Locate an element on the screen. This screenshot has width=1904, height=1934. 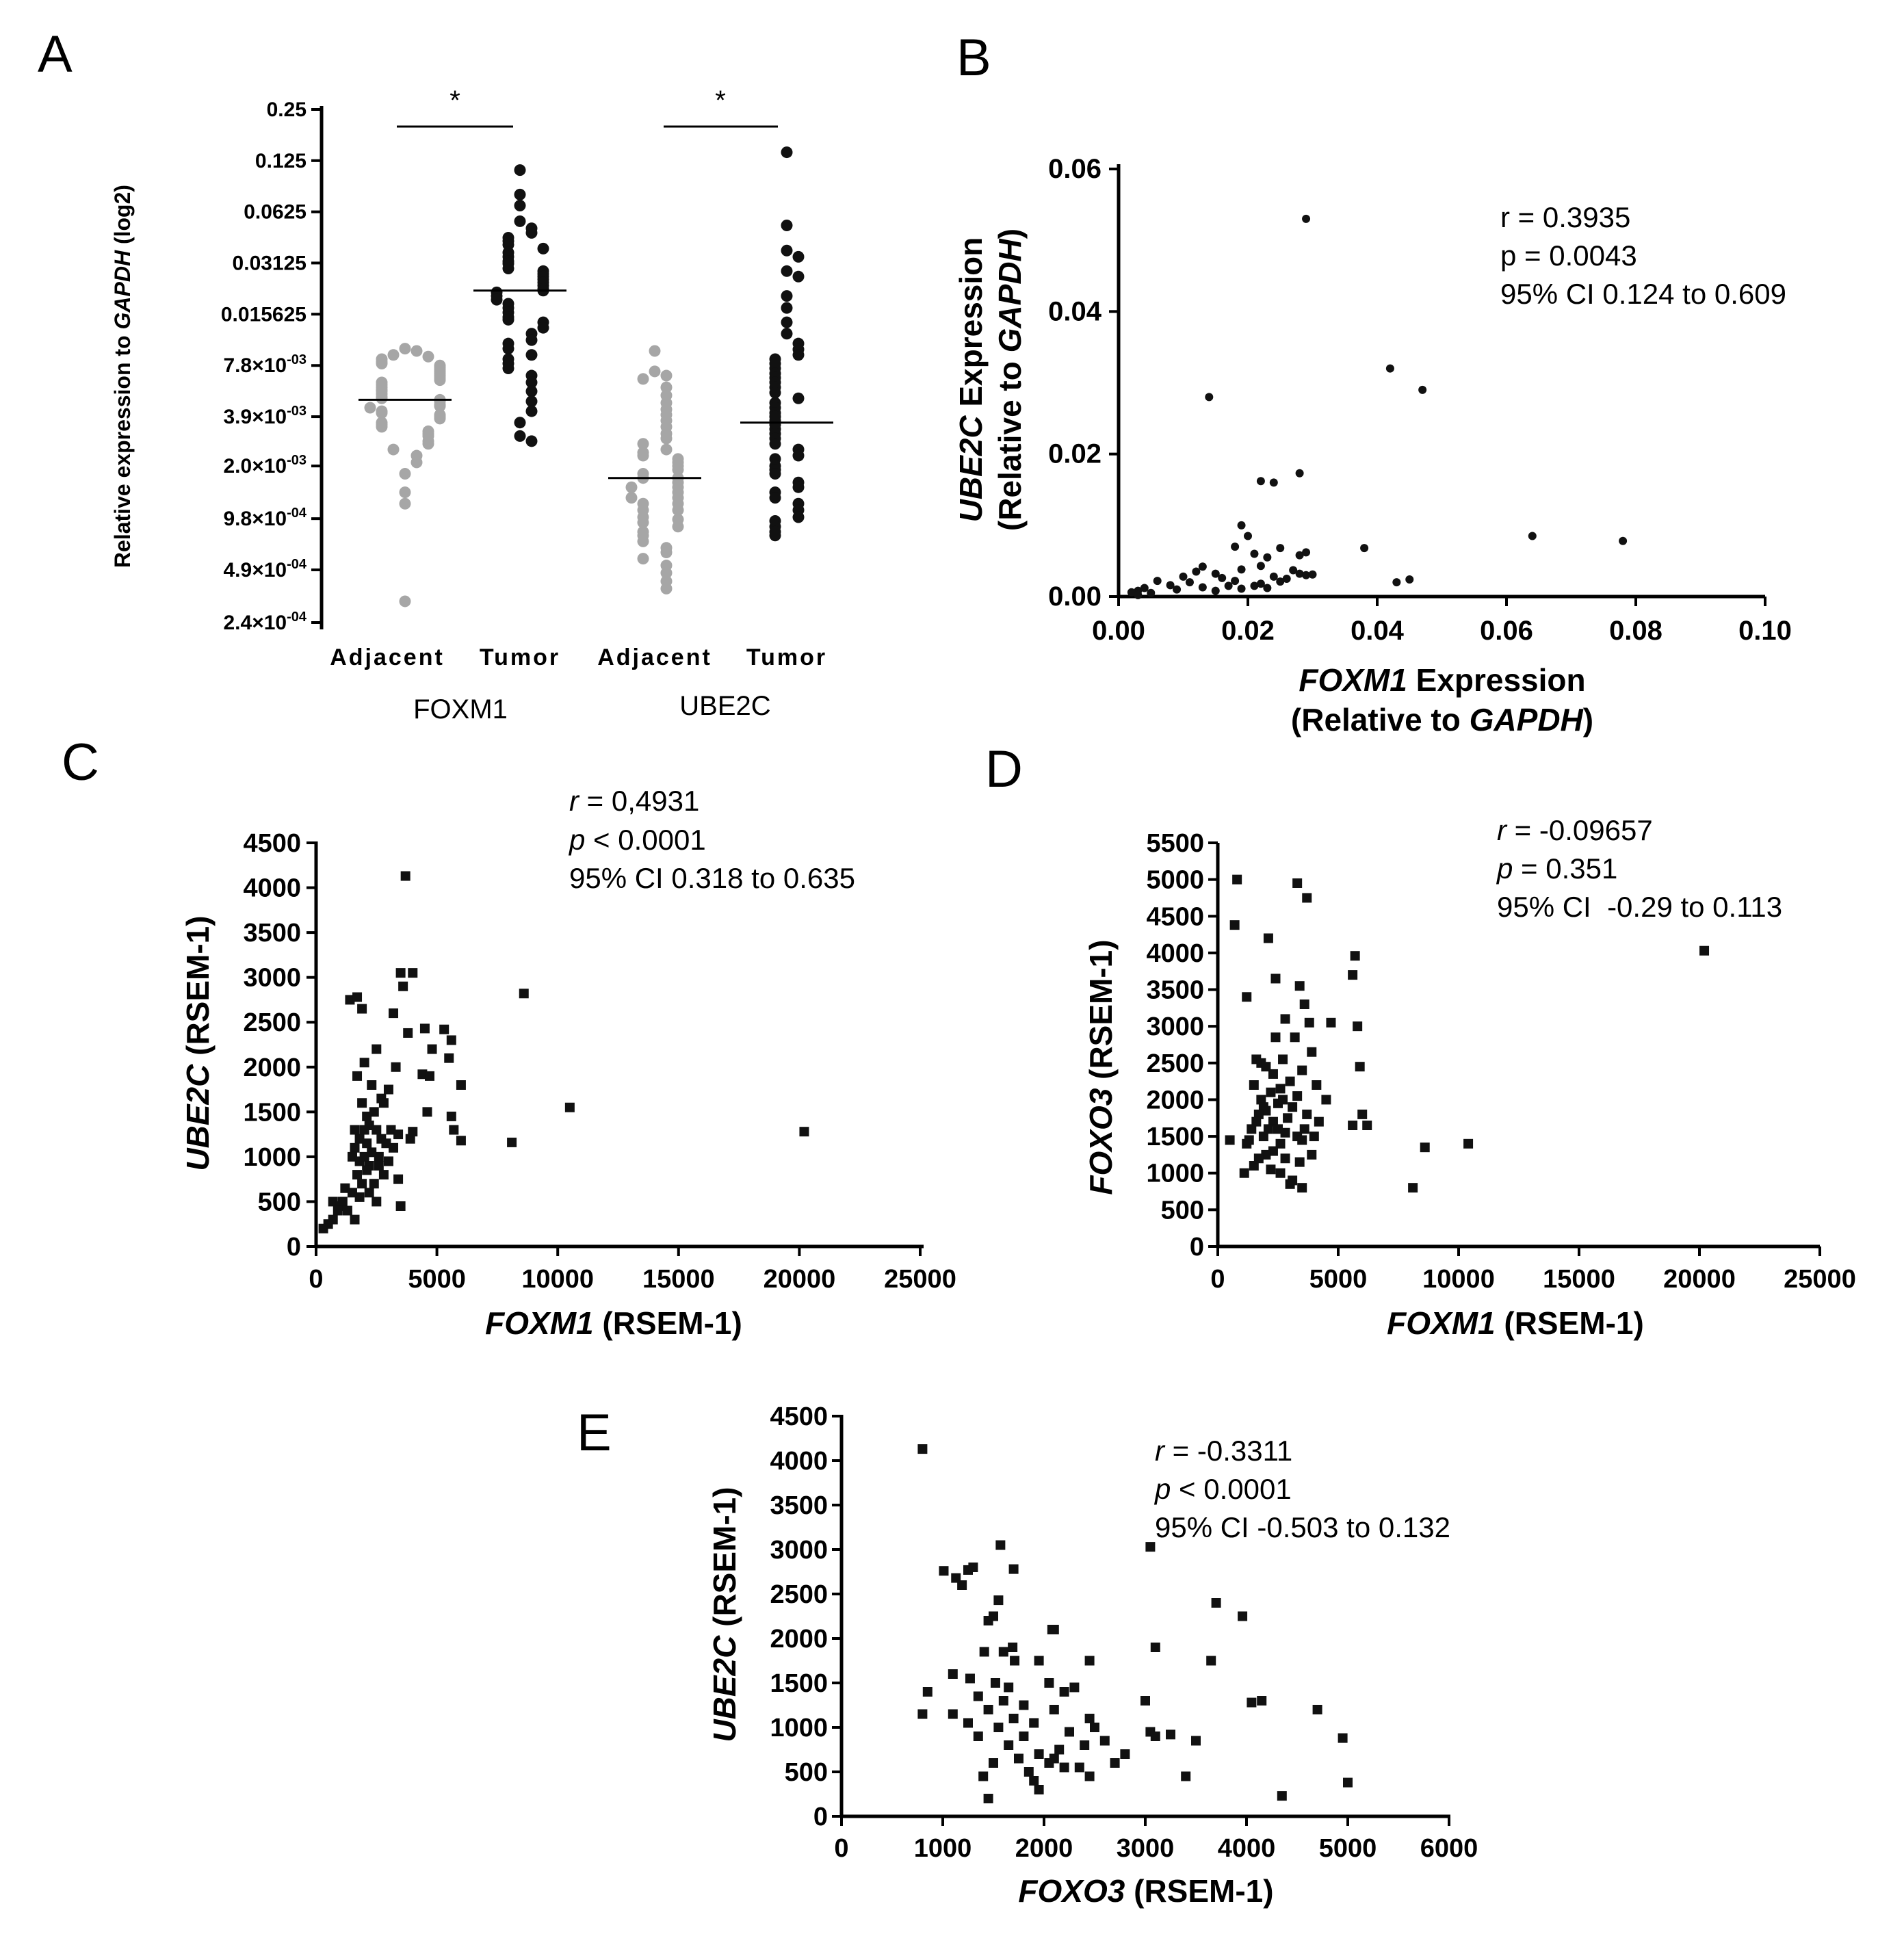
panel-e-stat-p: p < 0.0001 is located at coordinates (1222, 1489).